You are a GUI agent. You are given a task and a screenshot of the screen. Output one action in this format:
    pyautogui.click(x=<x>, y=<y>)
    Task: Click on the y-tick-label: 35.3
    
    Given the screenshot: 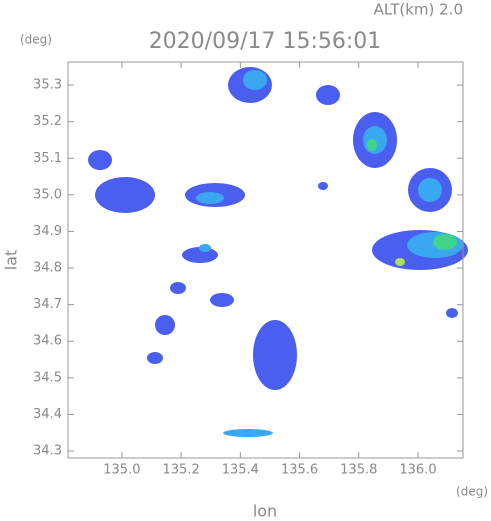 What is the action you would take?
    pyautogui.click(x=47, y=85)
    